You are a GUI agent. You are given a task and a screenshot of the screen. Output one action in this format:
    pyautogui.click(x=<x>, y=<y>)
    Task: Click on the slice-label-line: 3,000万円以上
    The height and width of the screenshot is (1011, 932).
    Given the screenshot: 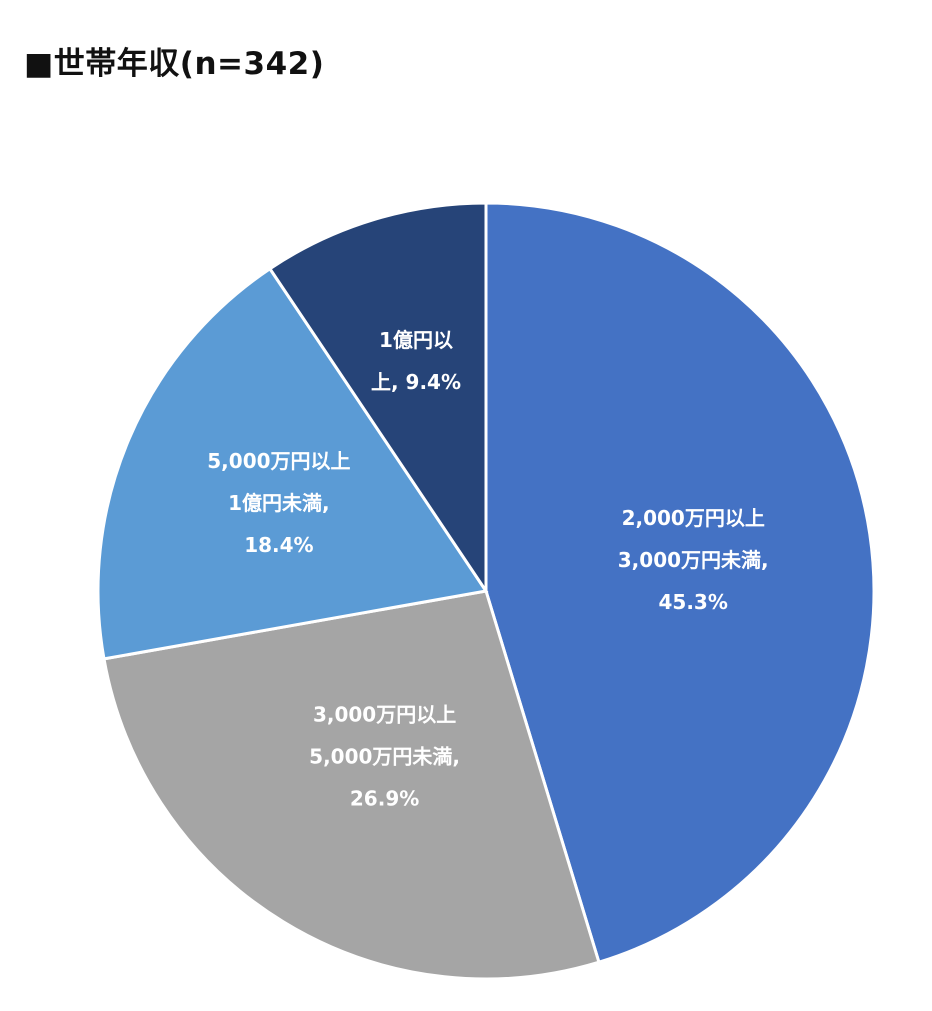 What is the action you would take?
    pyautogui.click(x=384, y=714)
    